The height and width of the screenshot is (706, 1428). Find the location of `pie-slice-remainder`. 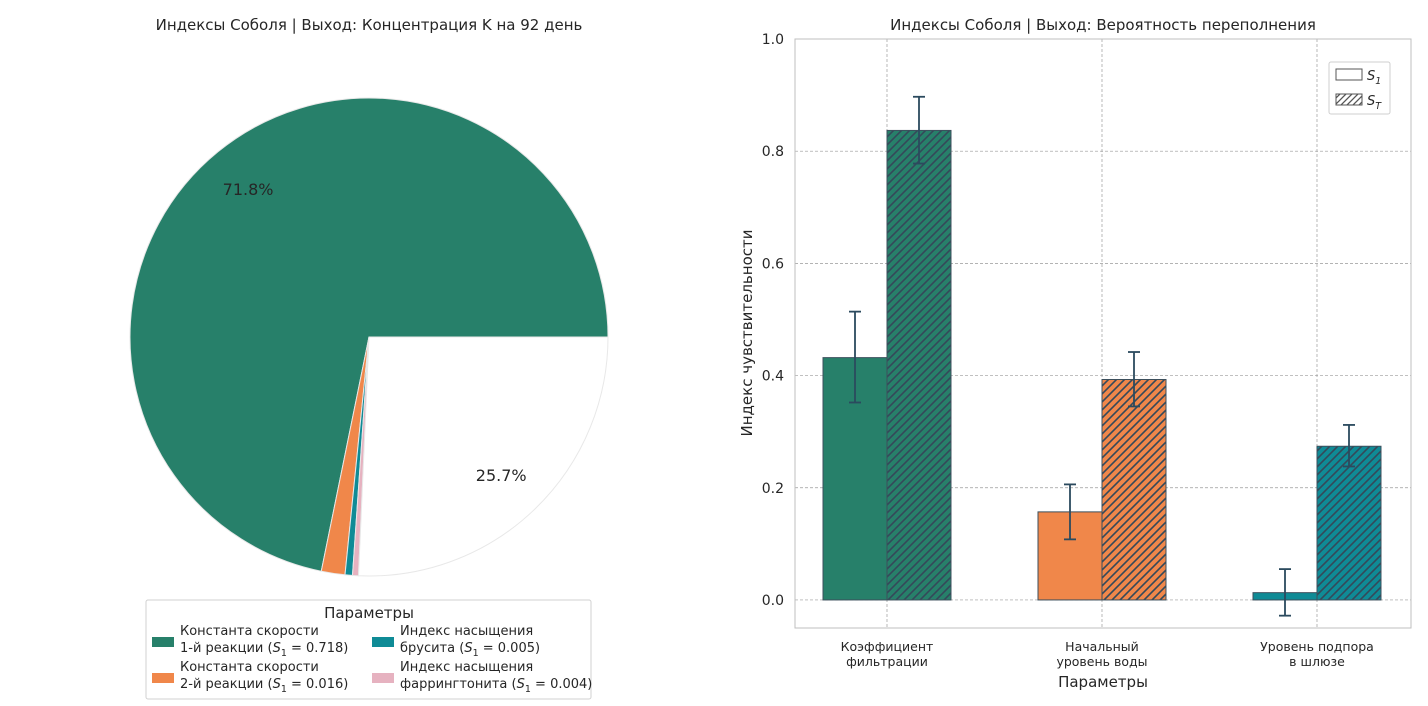

pie-slice-remainder is located at coordinates (483, 456).